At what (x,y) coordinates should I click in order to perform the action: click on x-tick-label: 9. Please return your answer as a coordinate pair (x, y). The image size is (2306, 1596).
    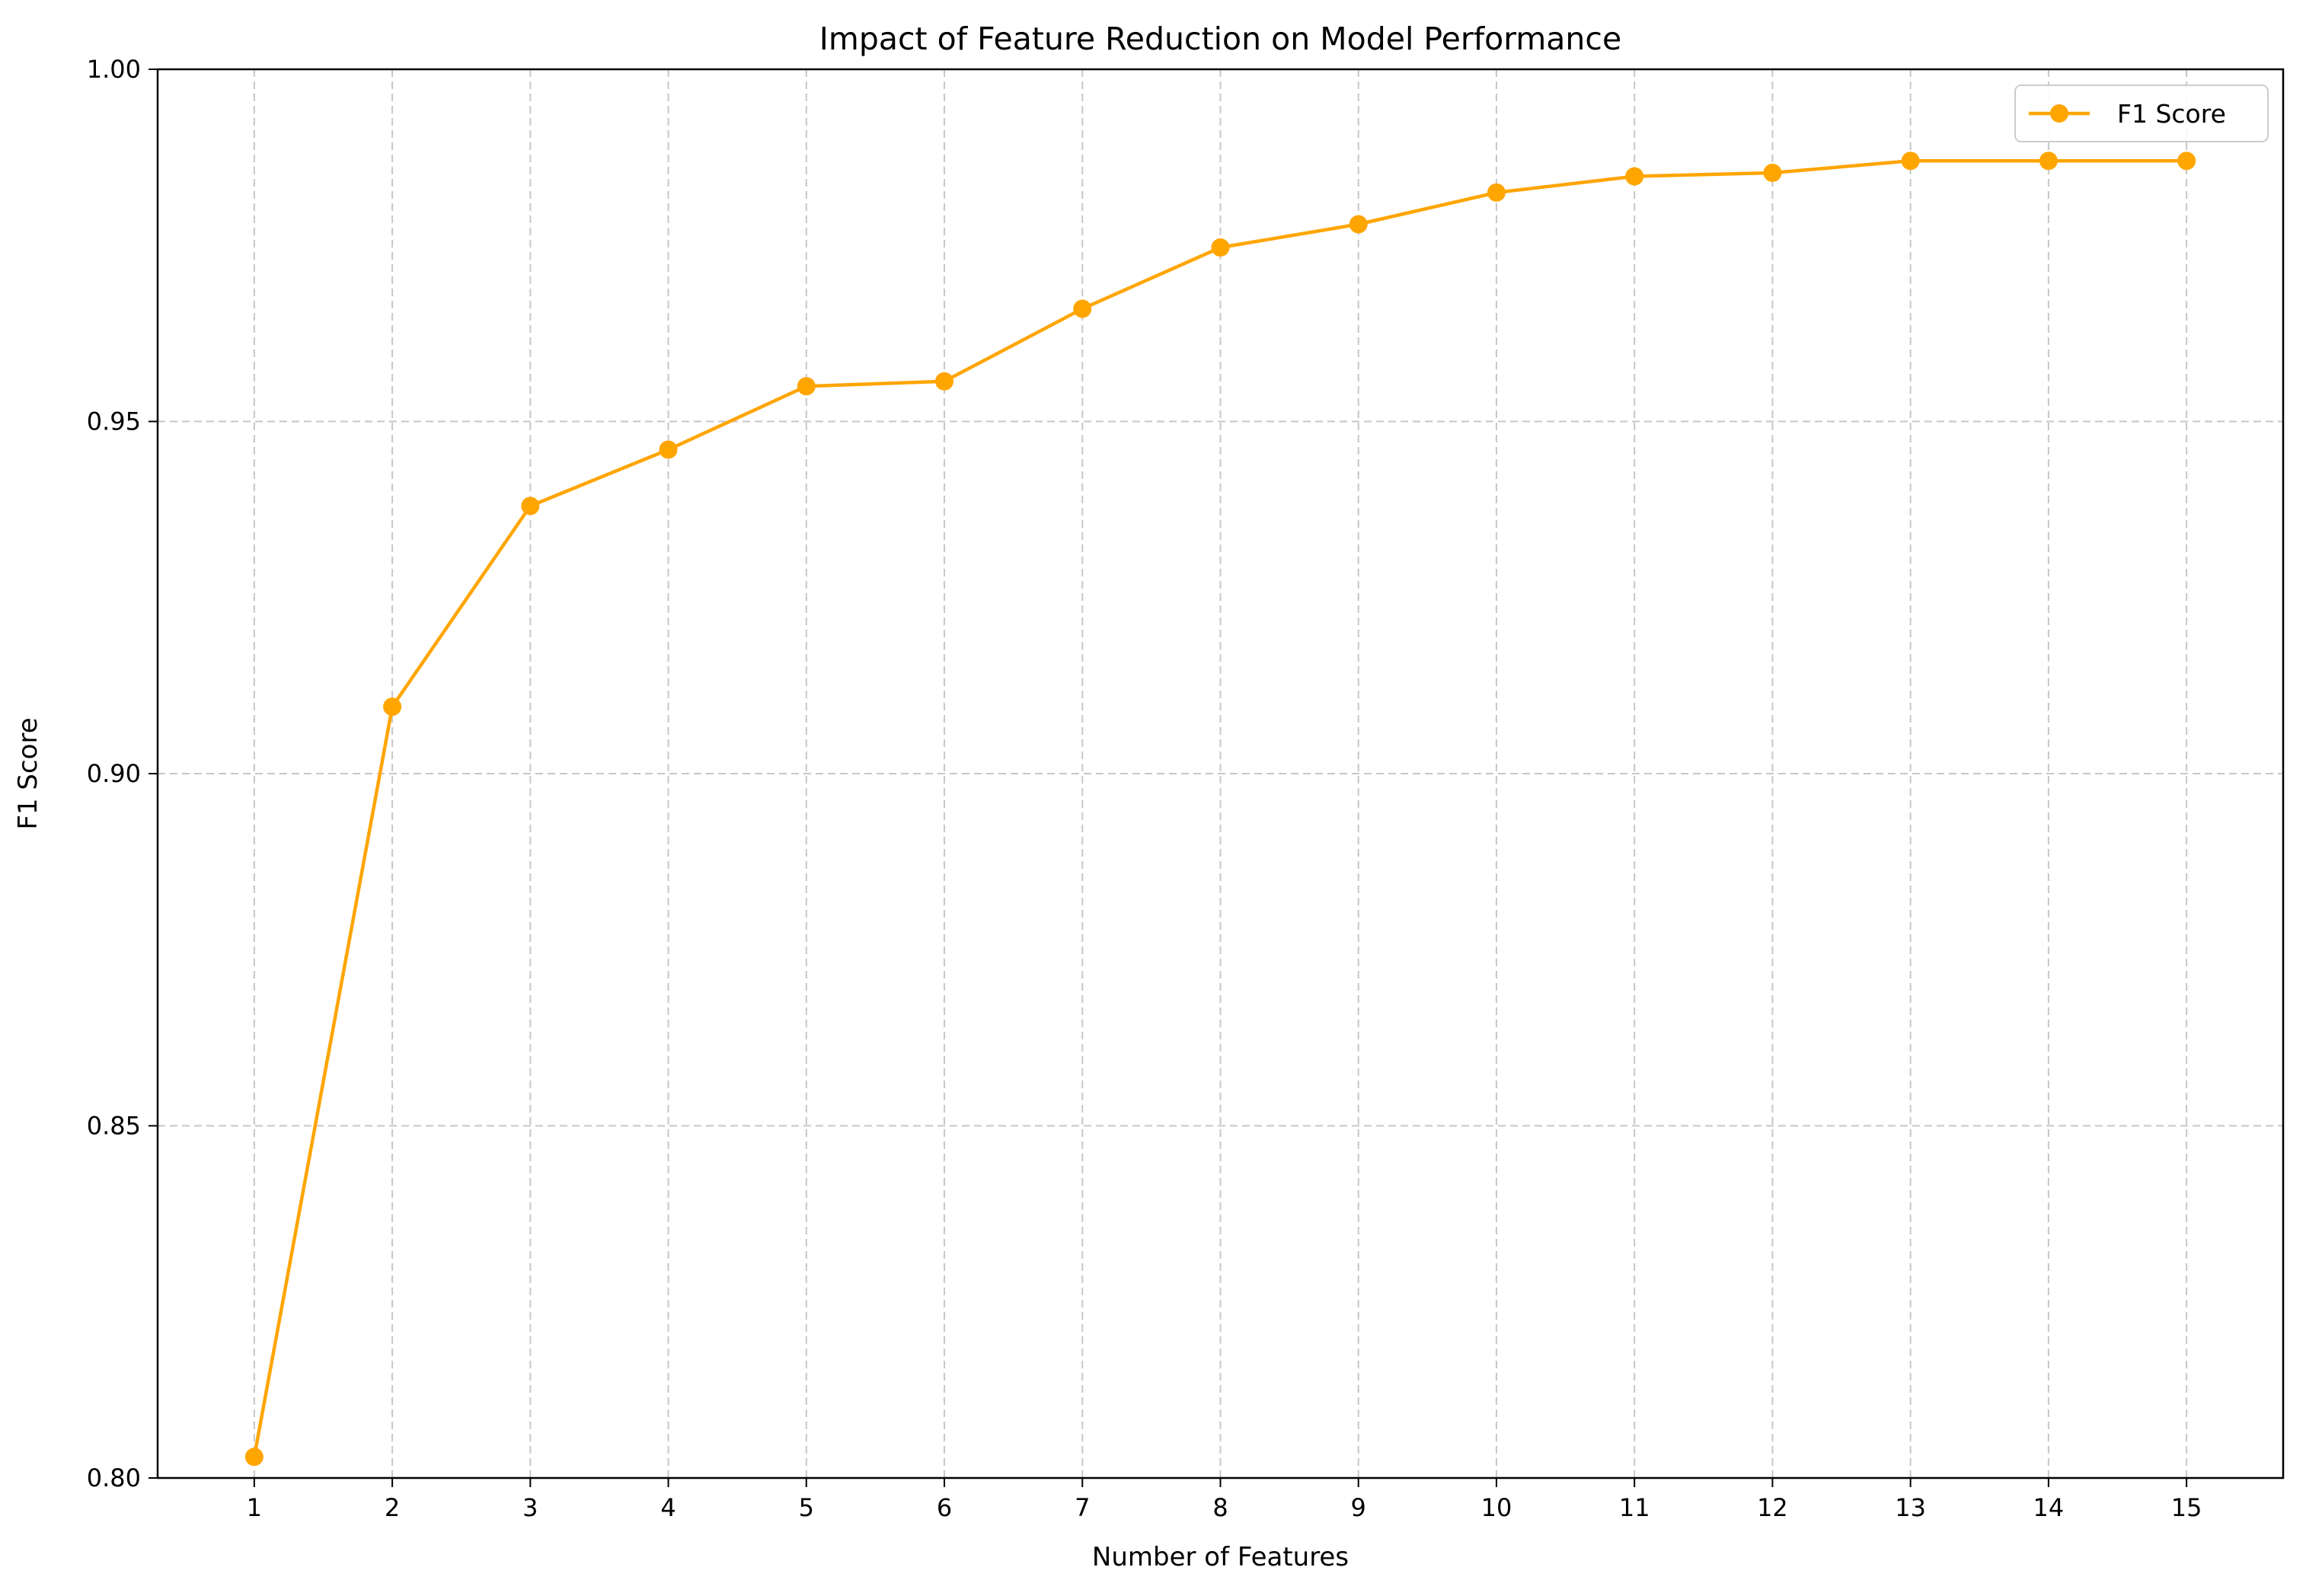
    Looking at the image, I should click on (1358, 1507).